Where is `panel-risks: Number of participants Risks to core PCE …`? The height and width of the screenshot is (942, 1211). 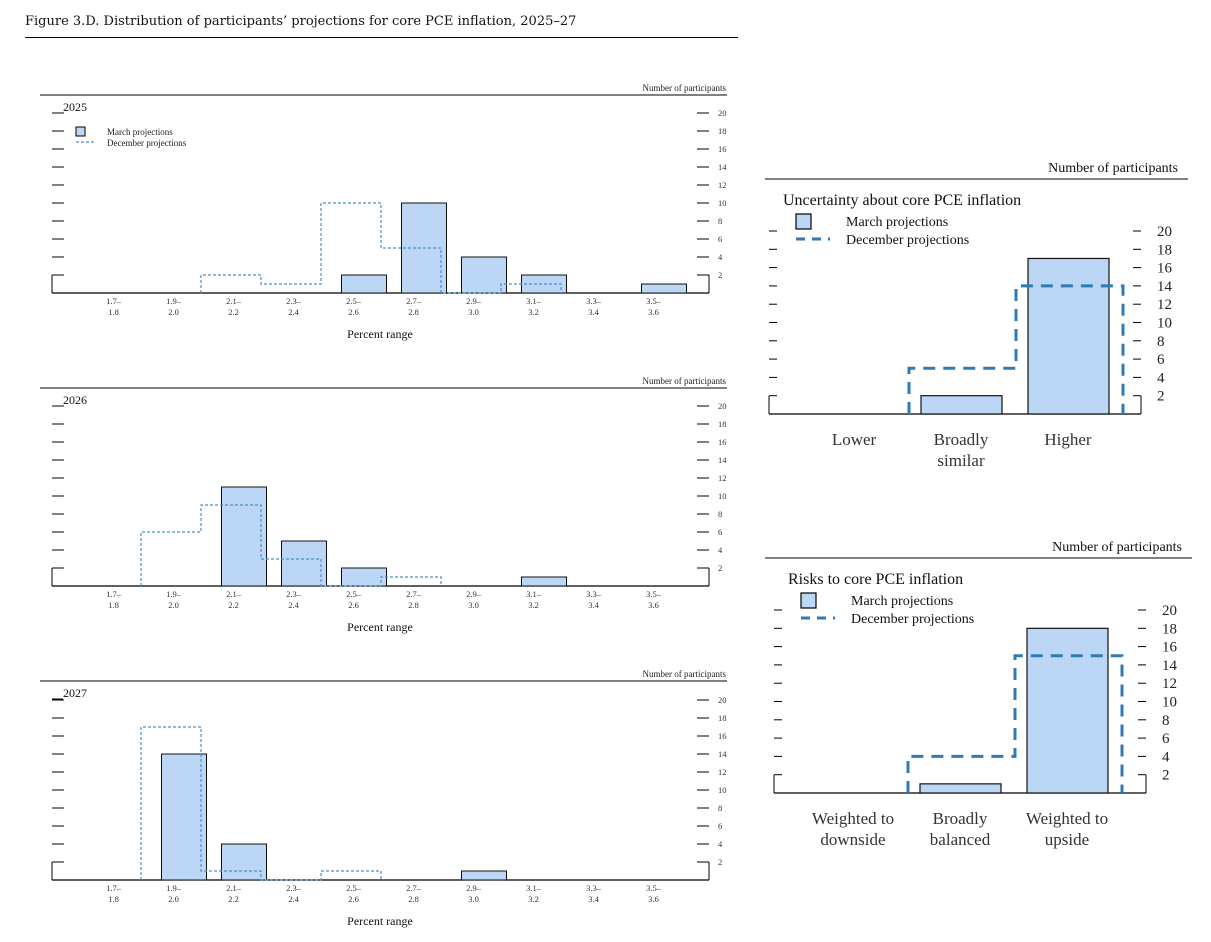 panel-risks: Number of participants Risks to core PCE … is located at coordinates (978, 694).